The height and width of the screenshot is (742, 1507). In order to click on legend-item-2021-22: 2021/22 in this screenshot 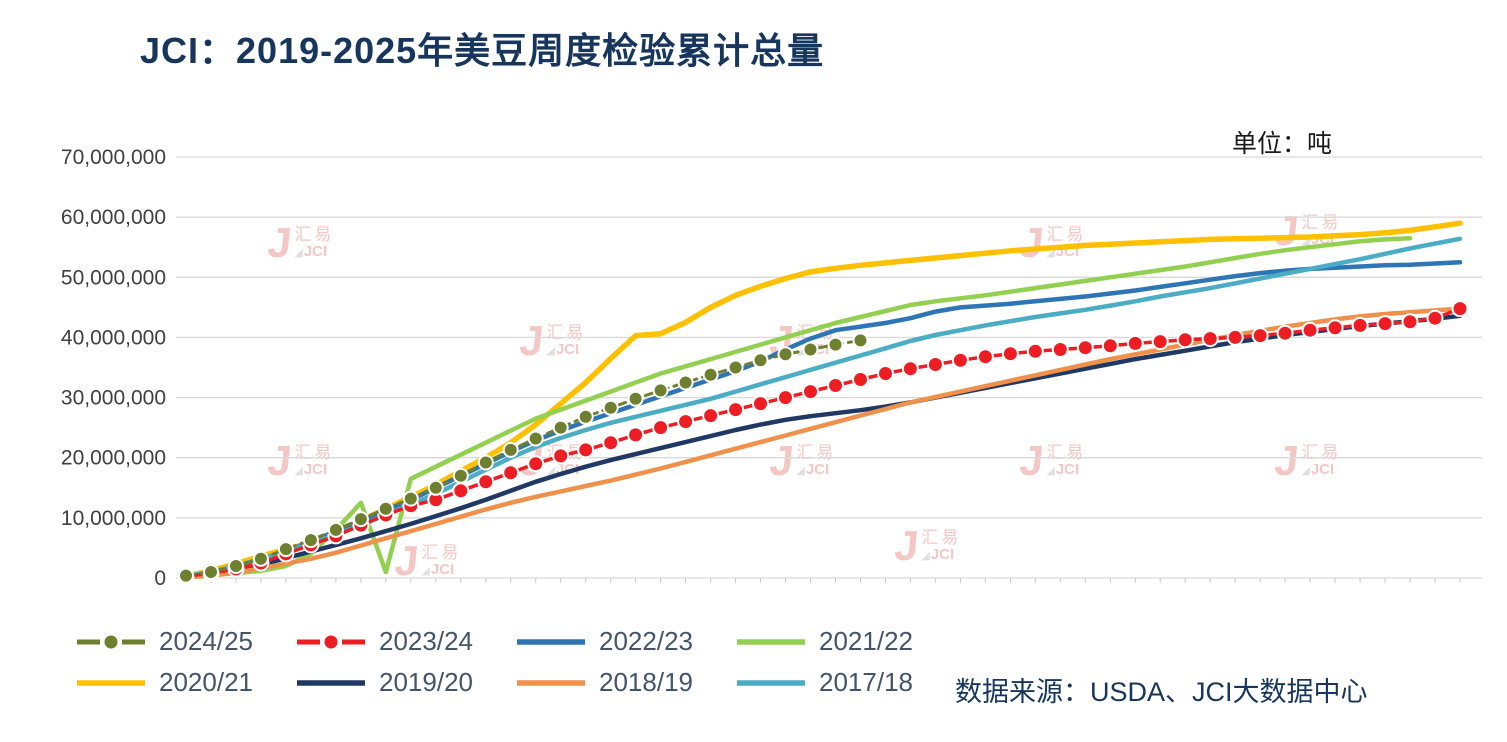, I will do `click(845, 641)`.